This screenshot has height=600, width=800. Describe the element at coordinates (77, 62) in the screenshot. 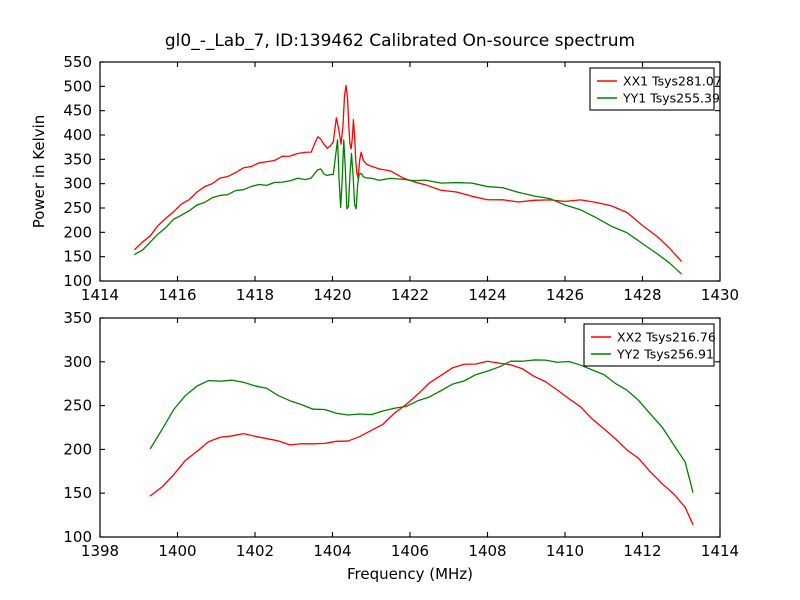

I see `y-tick-label: 550` at that location.